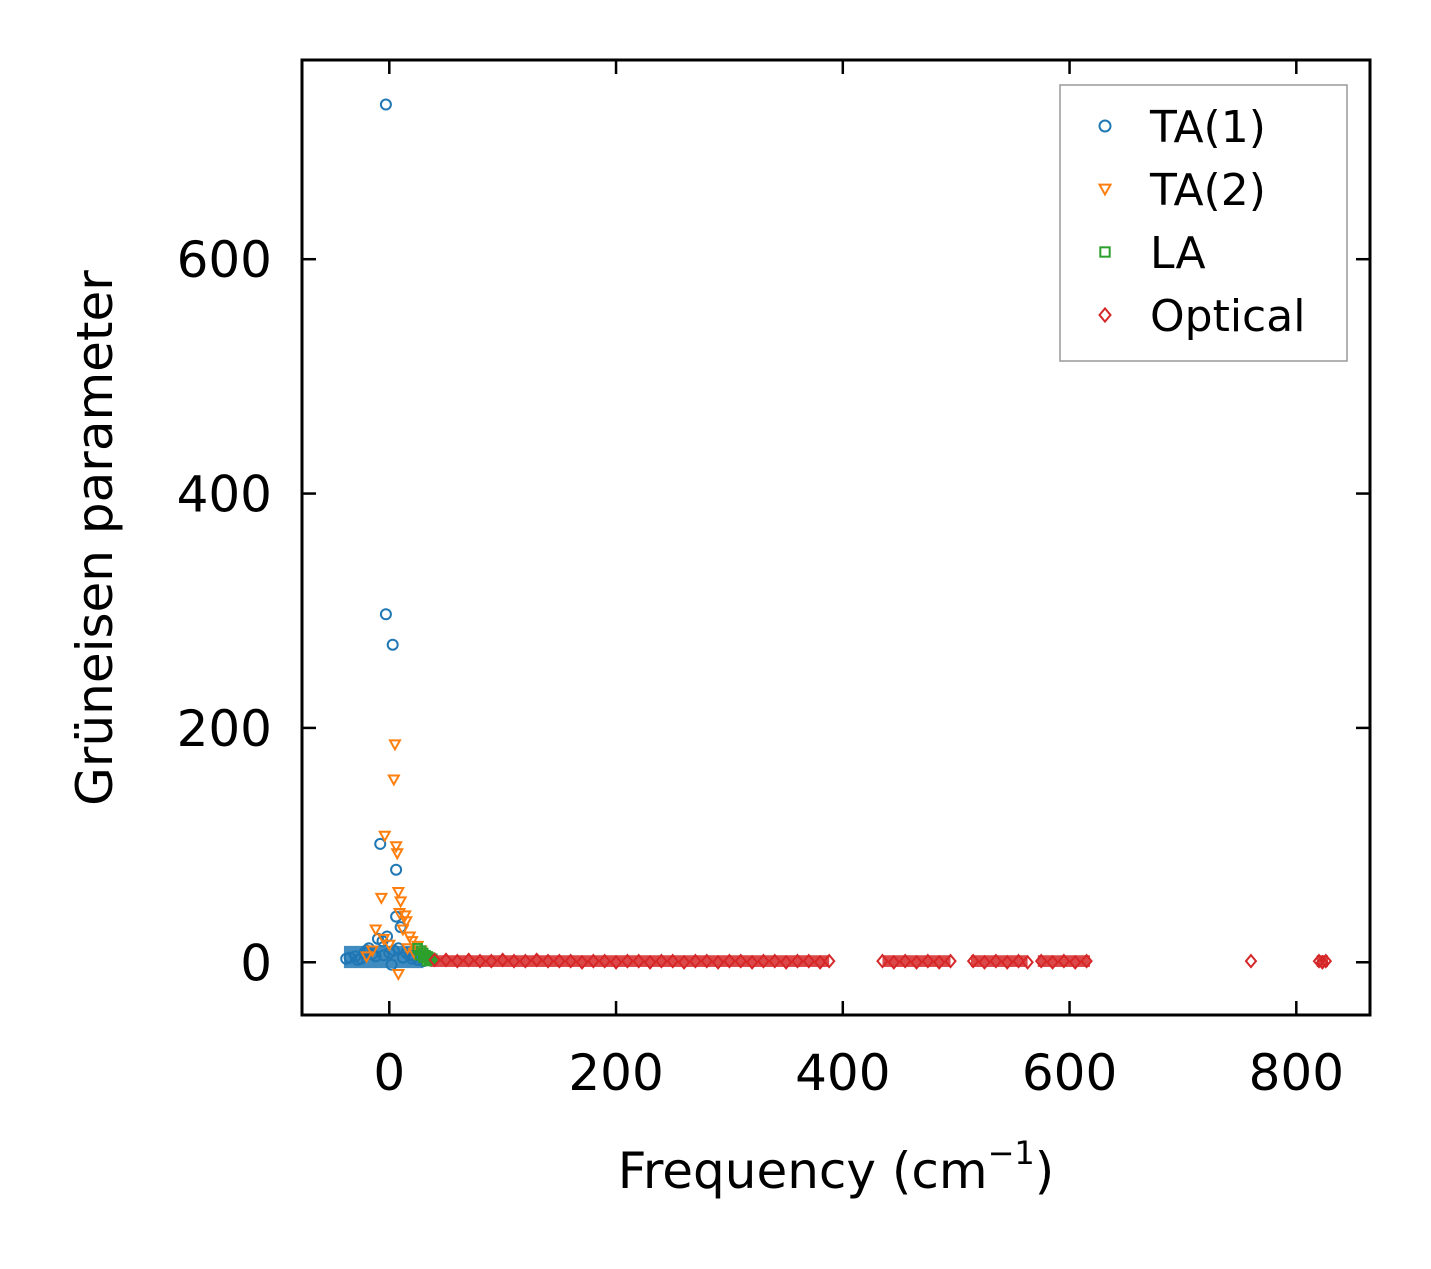 The width and height of the screenshot is (1431, 1269). I want to click on point-ta-2--5, so click(381, 898).